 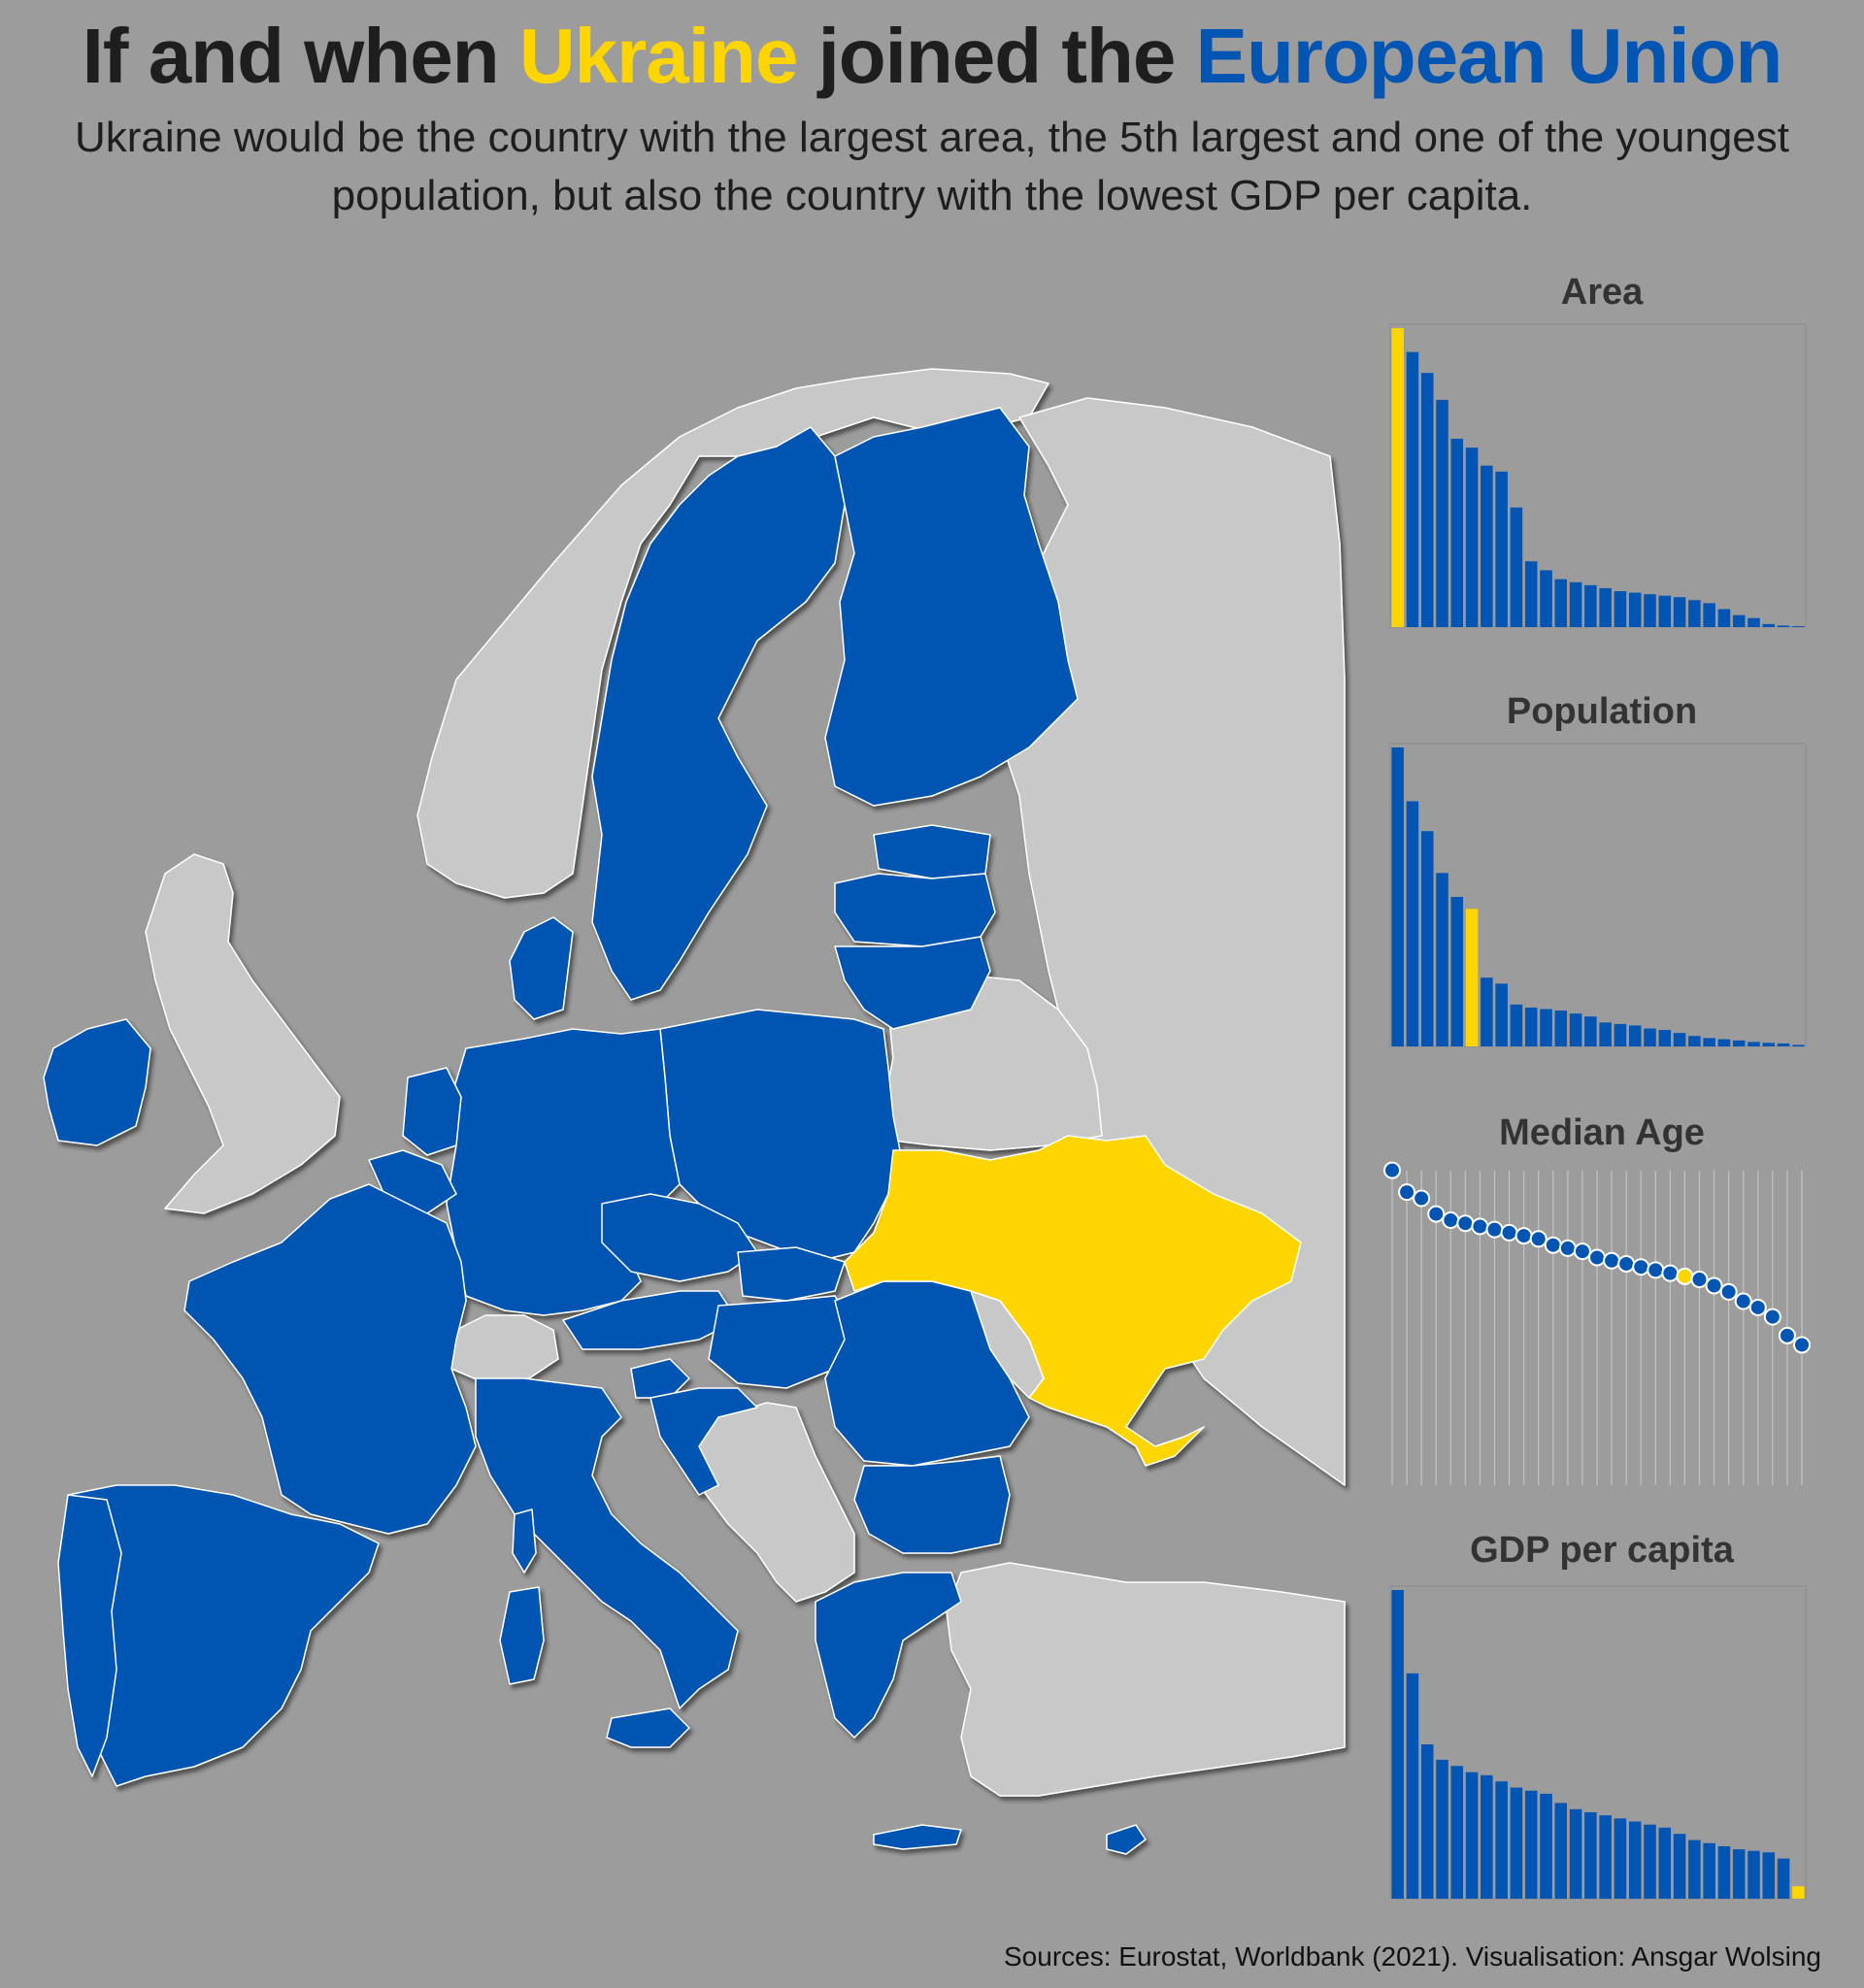 What do you see at coordinates (1073, 1301) in the screenshot?
I see `ukraine` at bounding box center [1073, 1301].